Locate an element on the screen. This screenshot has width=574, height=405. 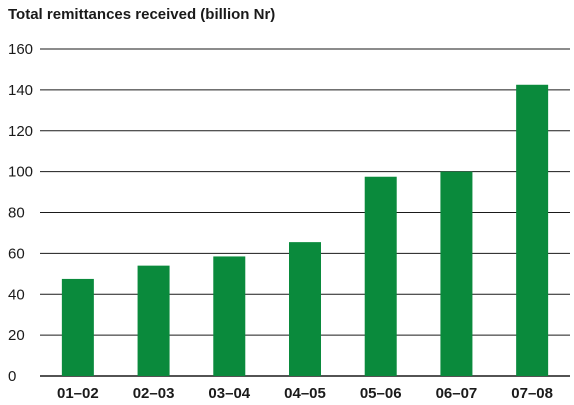
x-tick-labels: 01–02 02–03 03–04 04–05 05–06 06–07 07–08 is located at coordinates (305, 393).